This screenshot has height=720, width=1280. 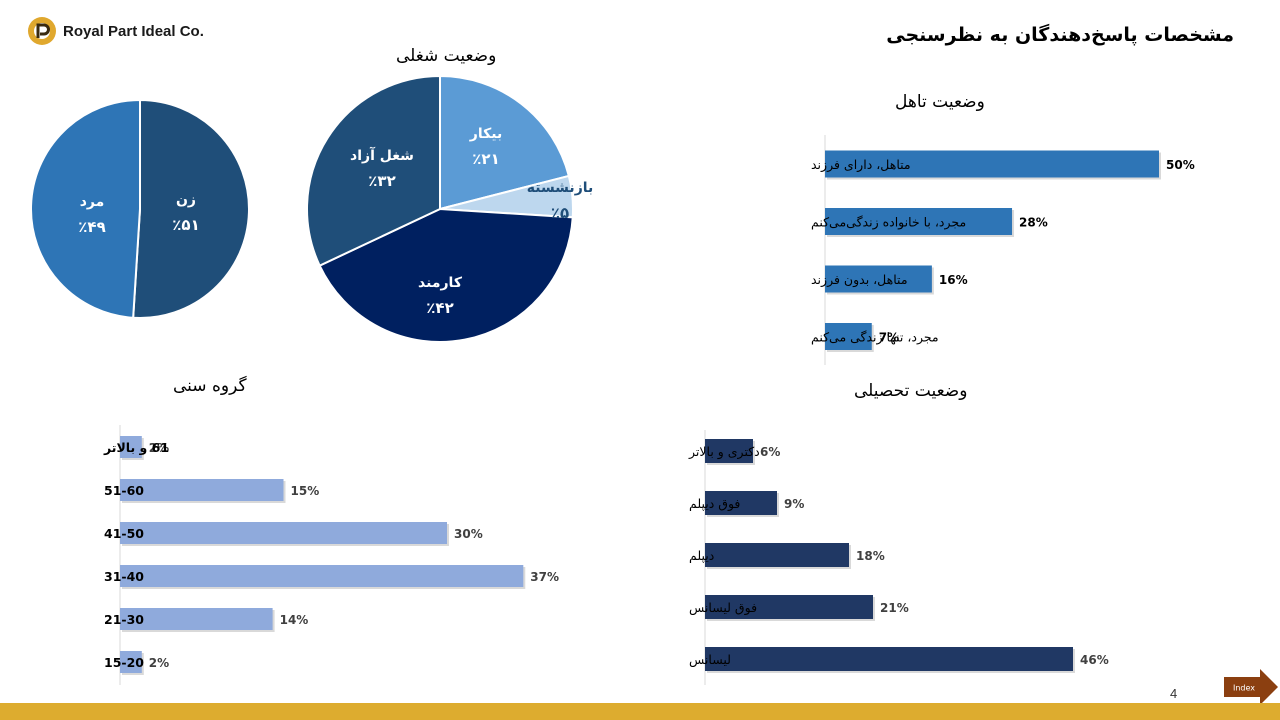 What do you see at coordinates (91, 227) in the screenshot?
I see `pie-slice-value: ٪۴۹` at bounding box center [91, 227].